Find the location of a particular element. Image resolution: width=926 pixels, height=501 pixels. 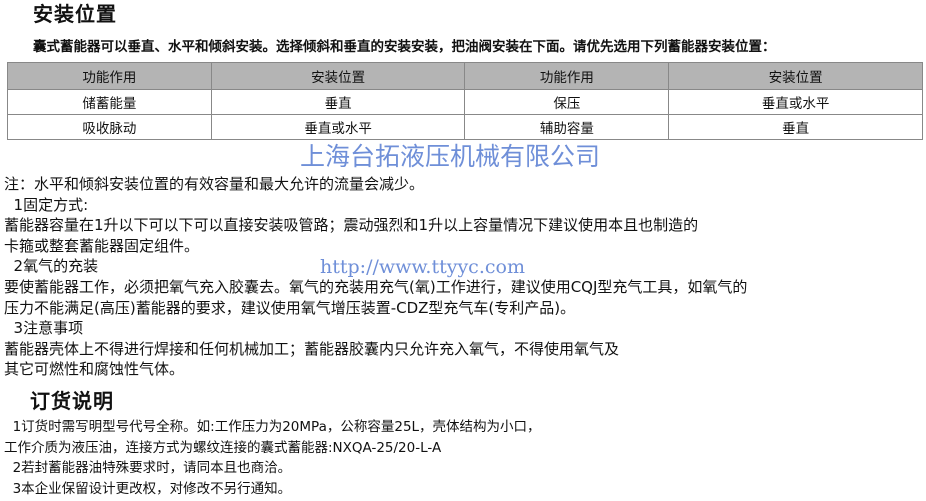

table-row: 储蓄能量 垂直 保压 垂直或水平 is located at coordinates (465, 102).